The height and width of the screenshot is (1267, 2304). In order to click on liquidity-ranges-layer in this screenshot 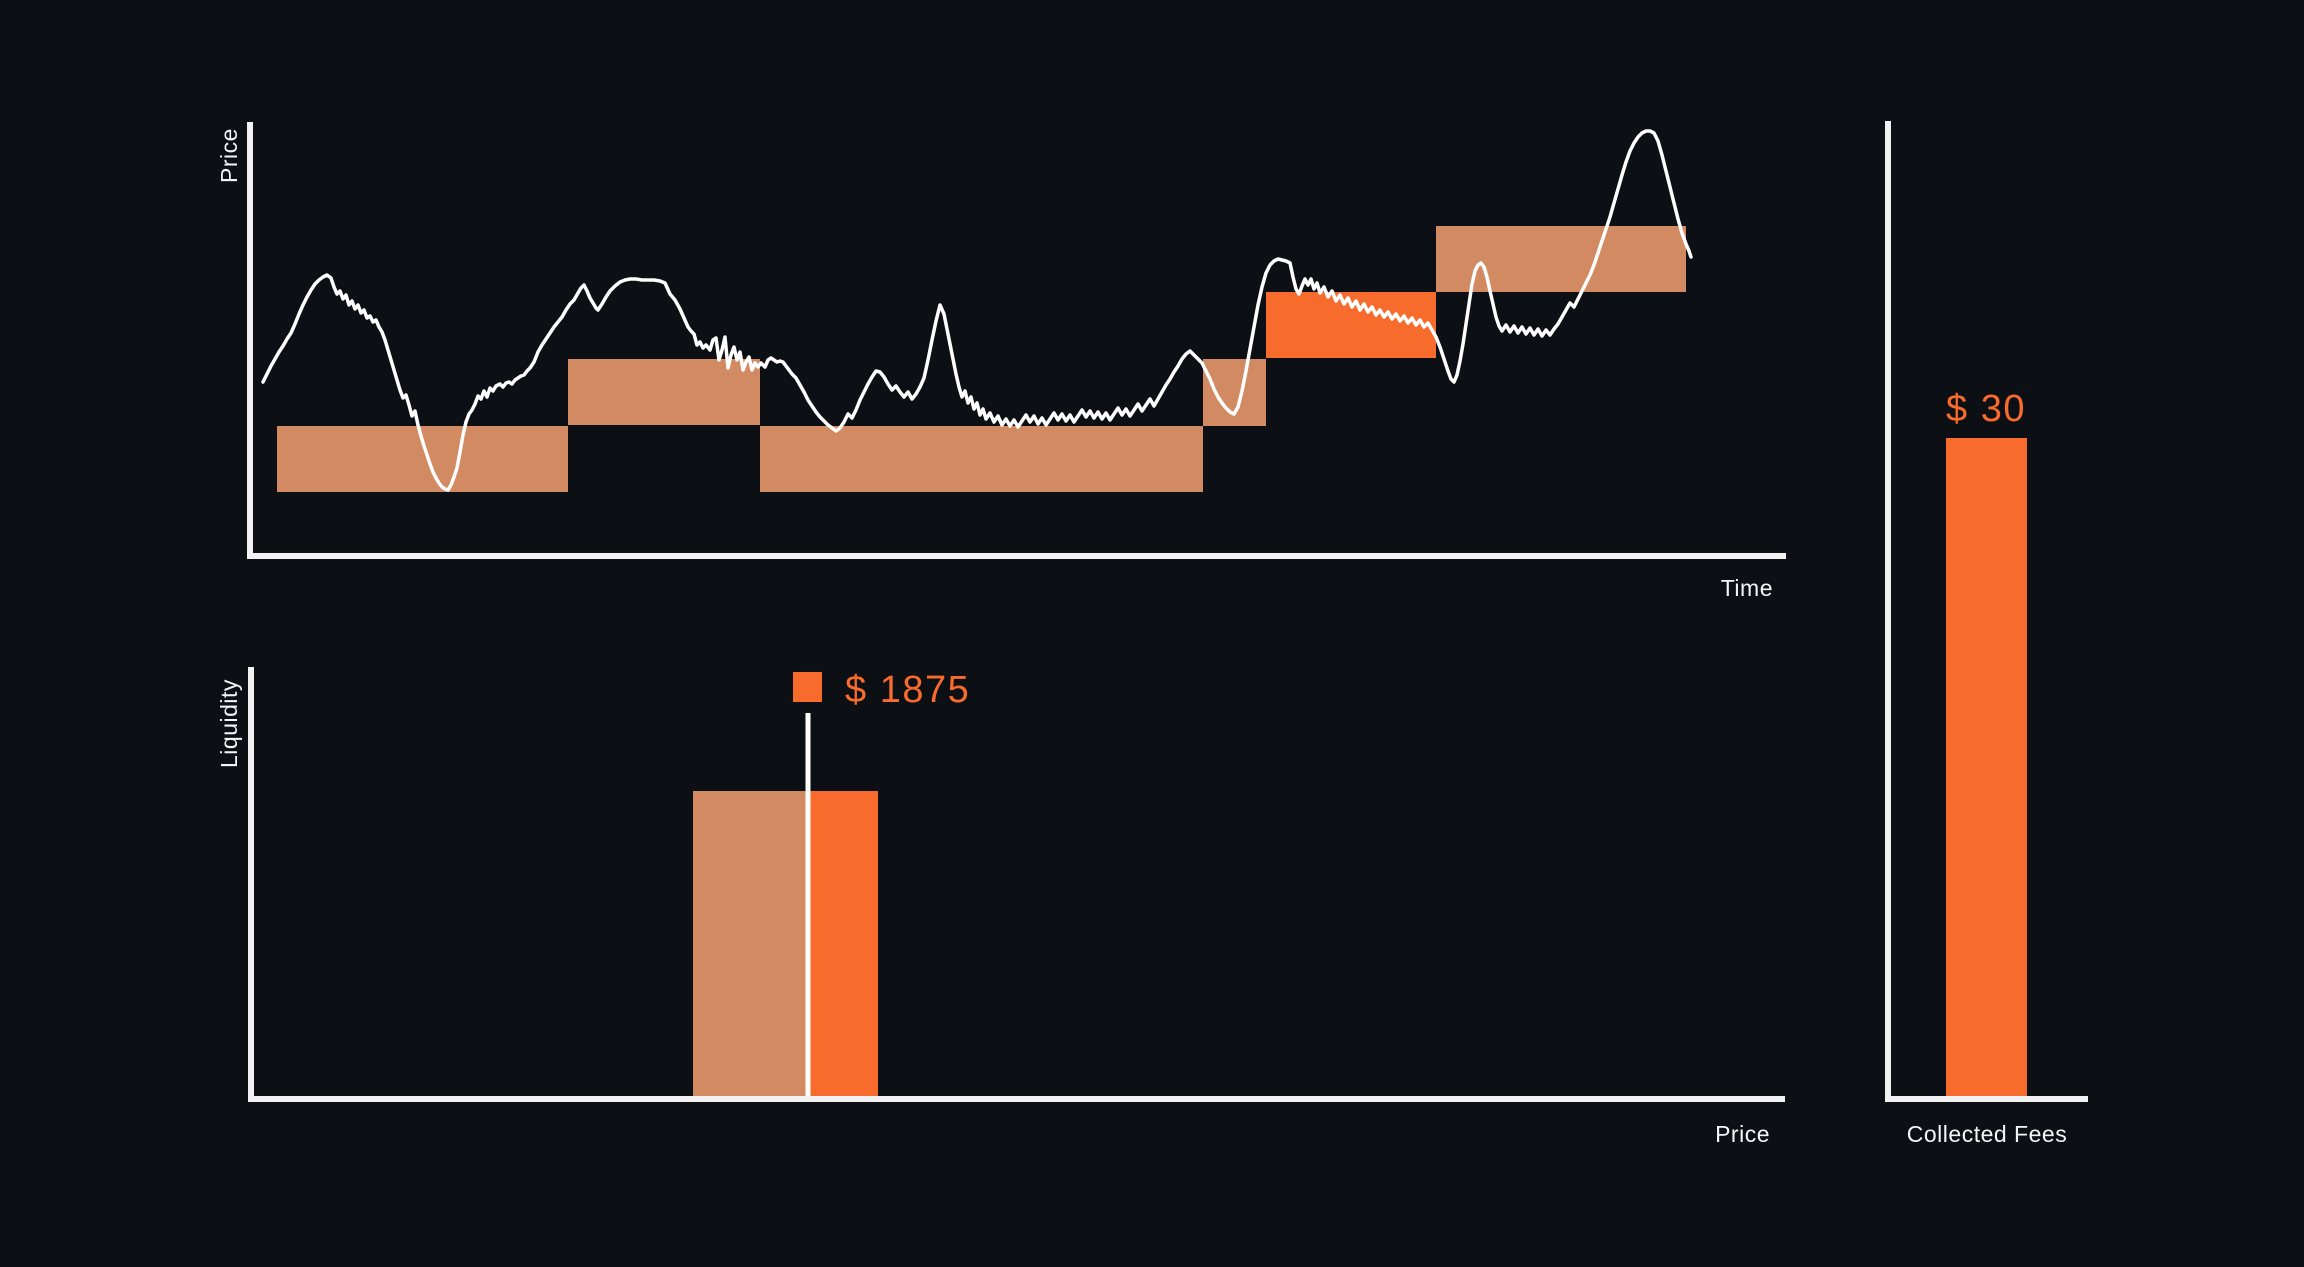, I will do `click(981, 359)`.